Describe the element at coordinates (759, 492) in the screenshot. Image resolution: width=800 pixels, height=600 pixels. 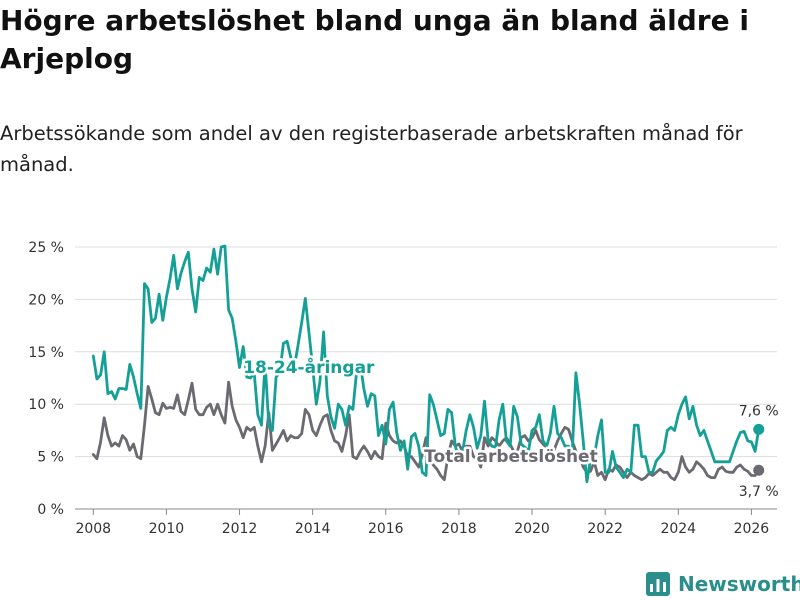
I see `end-label-total: 3,7 %` at that location.